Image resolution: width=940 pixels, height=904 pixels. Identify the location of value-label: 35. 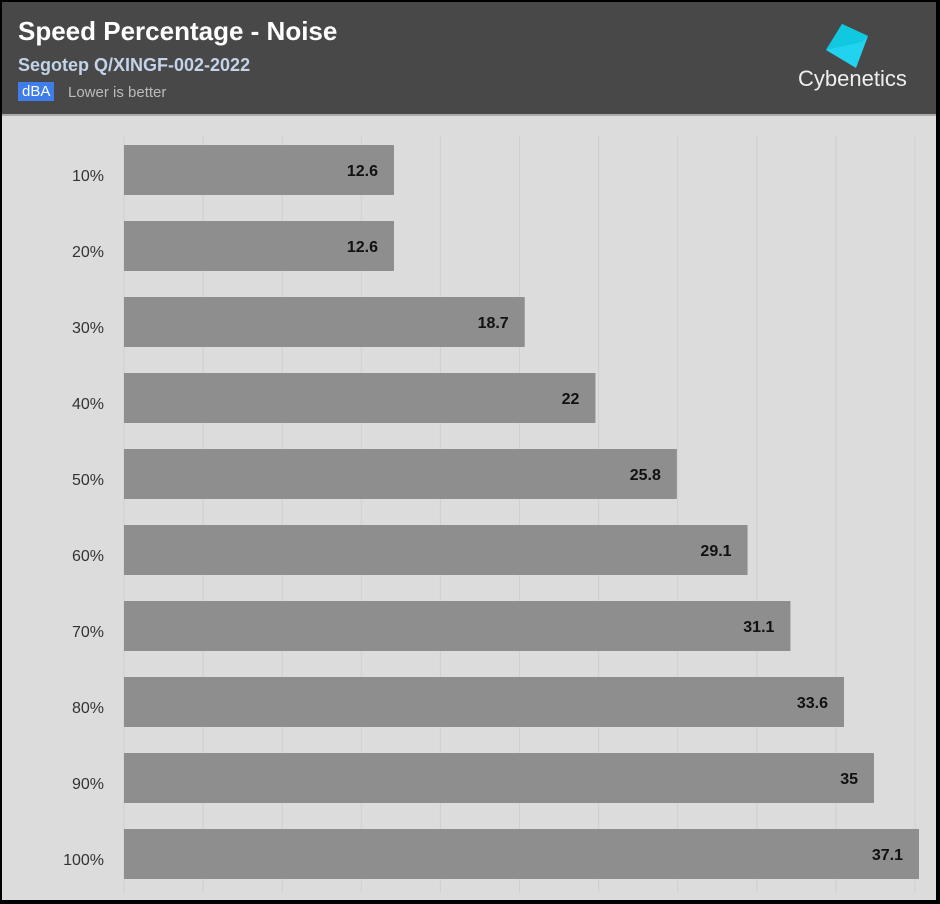
(849, 779).